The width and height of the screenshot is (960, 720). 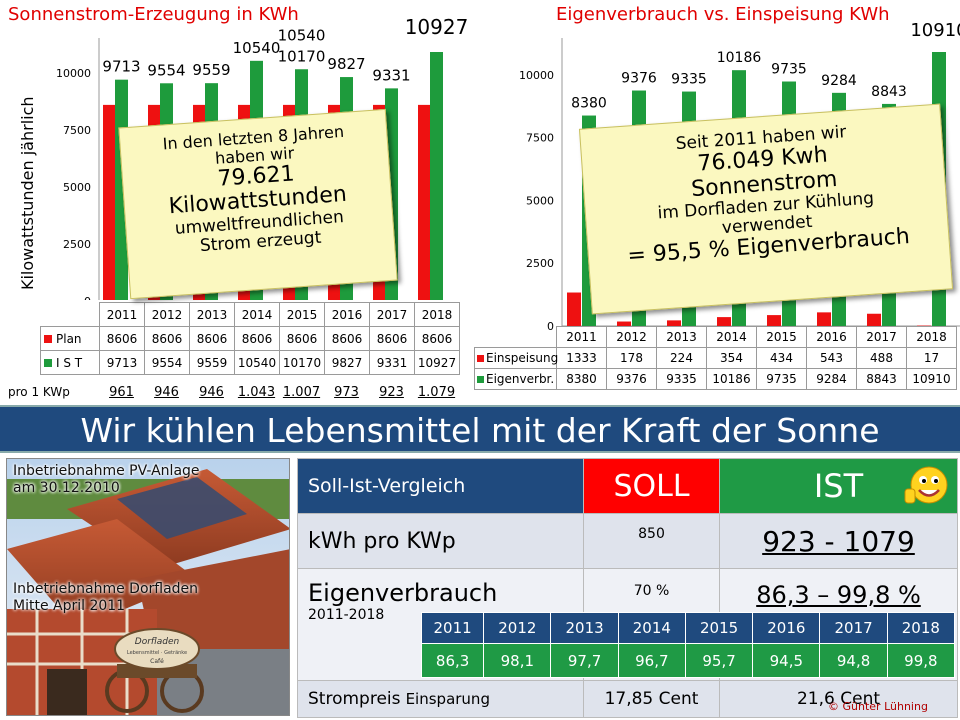 What do you see at coordinates (651, 628) in the screenshot?
I see `pct-year: 2014` at bounding box center [651, 628].